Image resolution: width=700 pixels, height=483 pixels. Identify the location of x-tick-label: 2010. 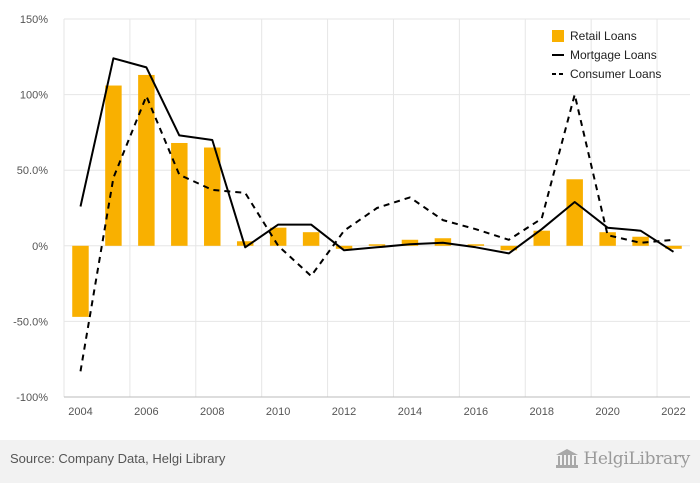
(278, 412).